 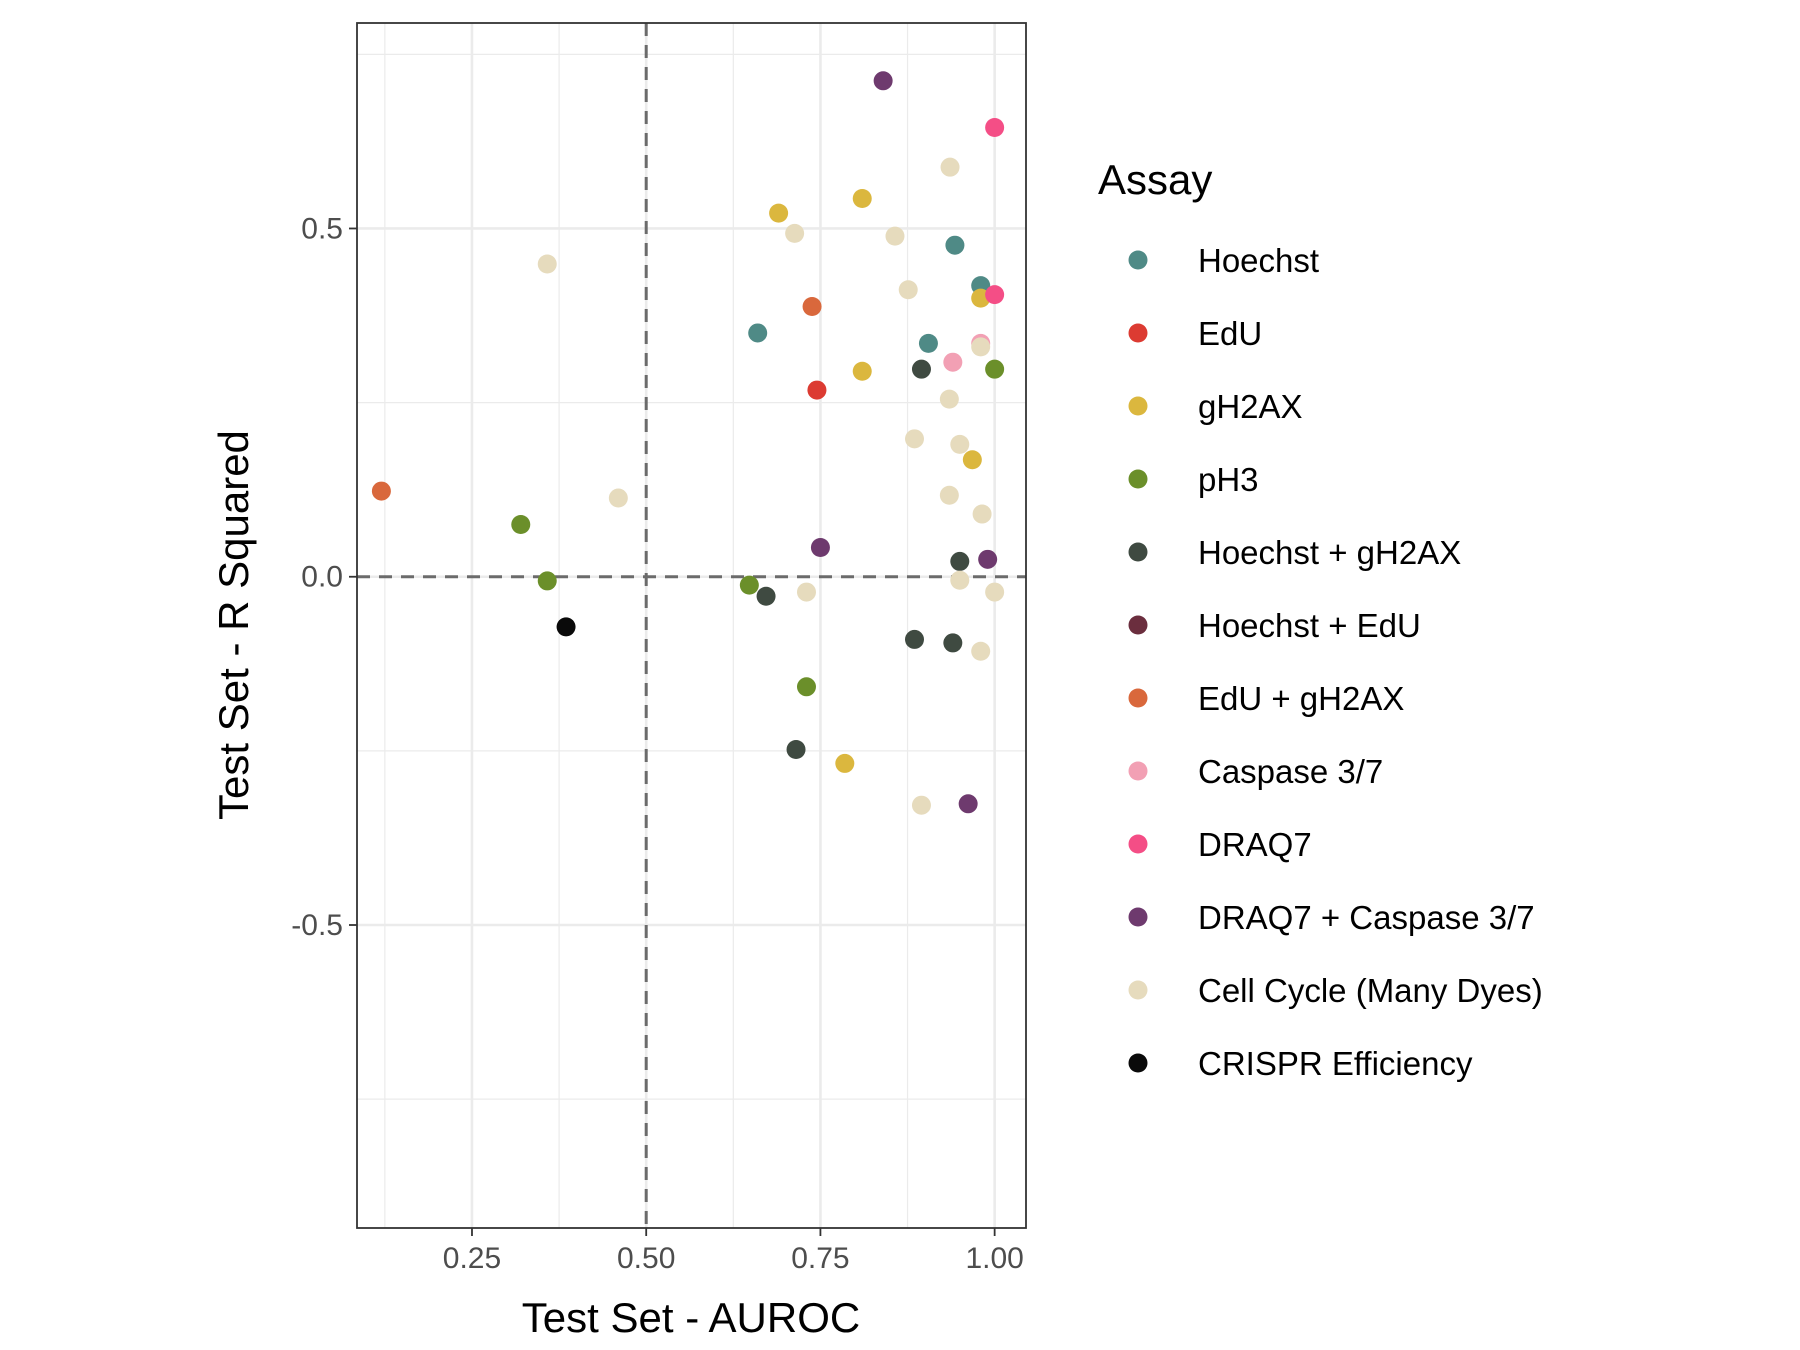 I want to click on y-tick-label: 0.0, so click(x=322, y=577).